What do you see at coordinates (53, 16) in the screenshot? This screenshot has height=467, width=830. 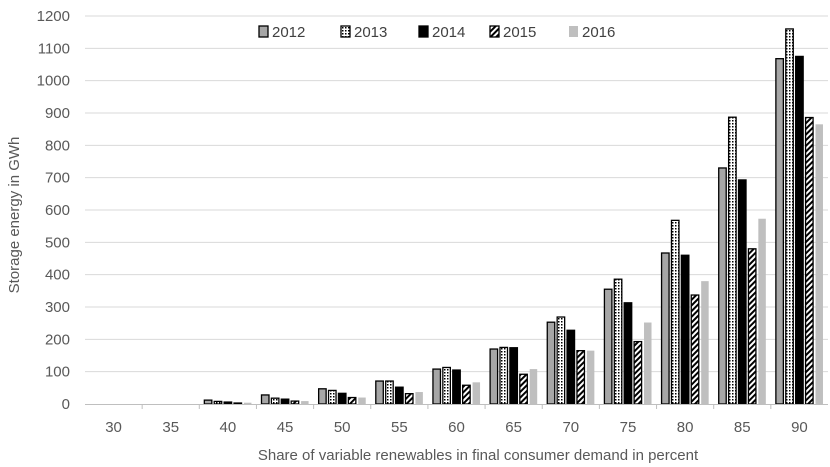 I see `y-tick-label: 1200` at bounding box center [53, 16].